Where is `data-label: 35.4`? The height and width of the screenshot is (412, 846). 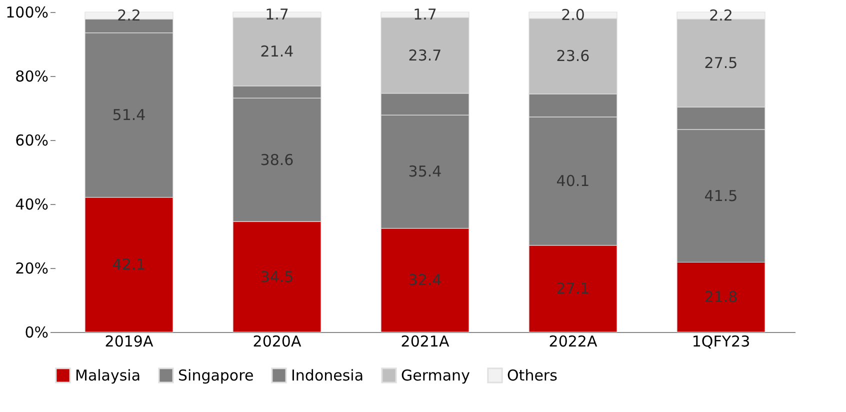 data-label: 35.4 is located at coordinates (425, 171).